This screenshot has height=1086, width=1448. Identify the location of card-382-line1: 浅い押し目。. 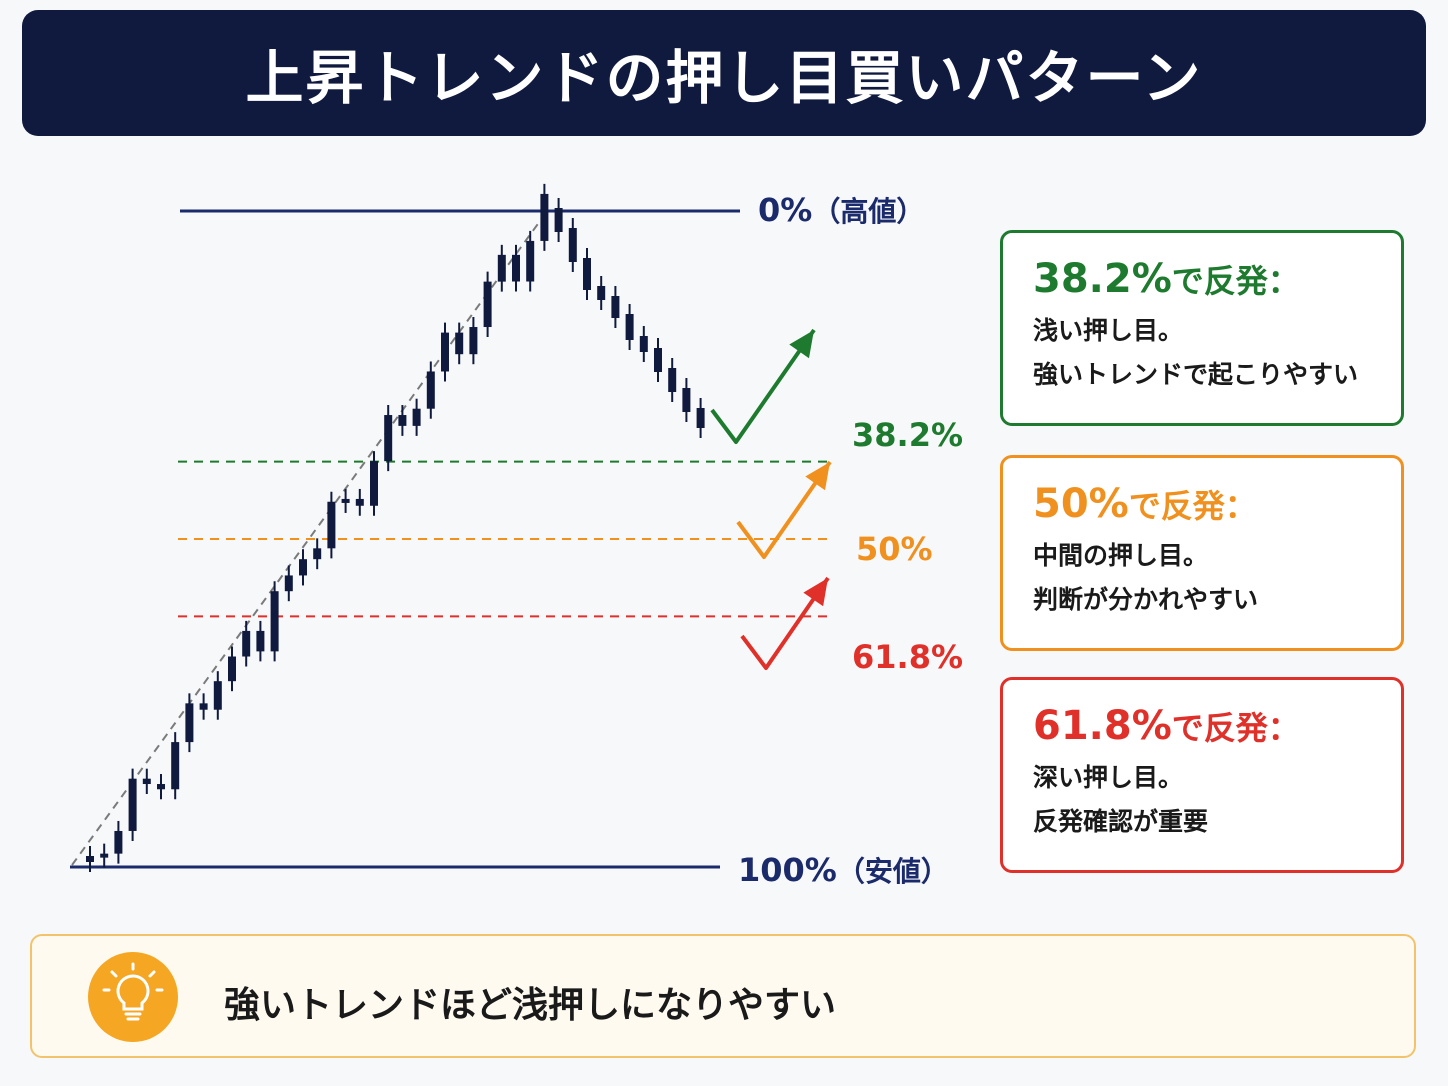
(1108, 330).